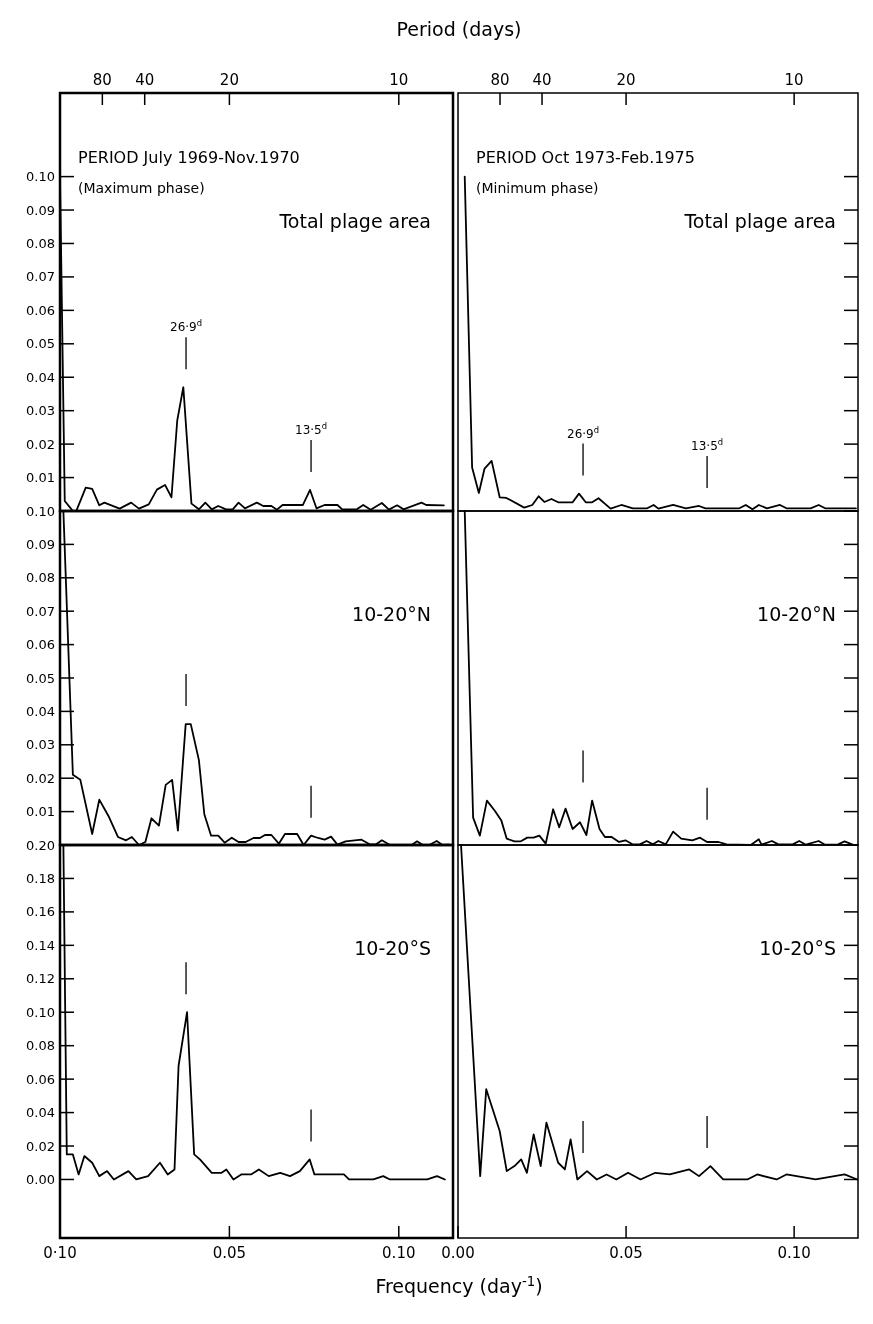 The height and width of the screenshot is (1324, 873). What do you see at coordinates (40, 878) in the screenshot?
I see `y-tick-label: 0.18` at bounding box center [40, 878].